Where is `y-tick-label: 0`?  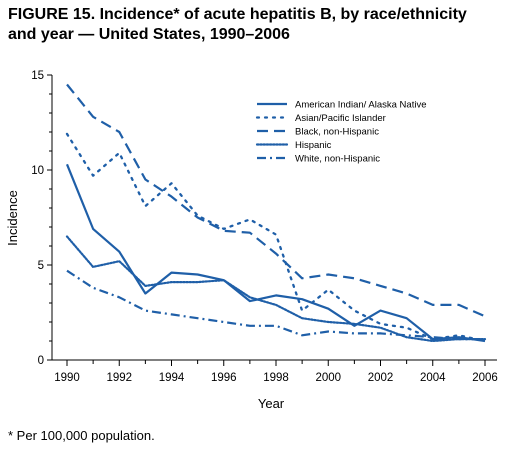
y-tick-label: 0 is located at coordinates (41, 361).